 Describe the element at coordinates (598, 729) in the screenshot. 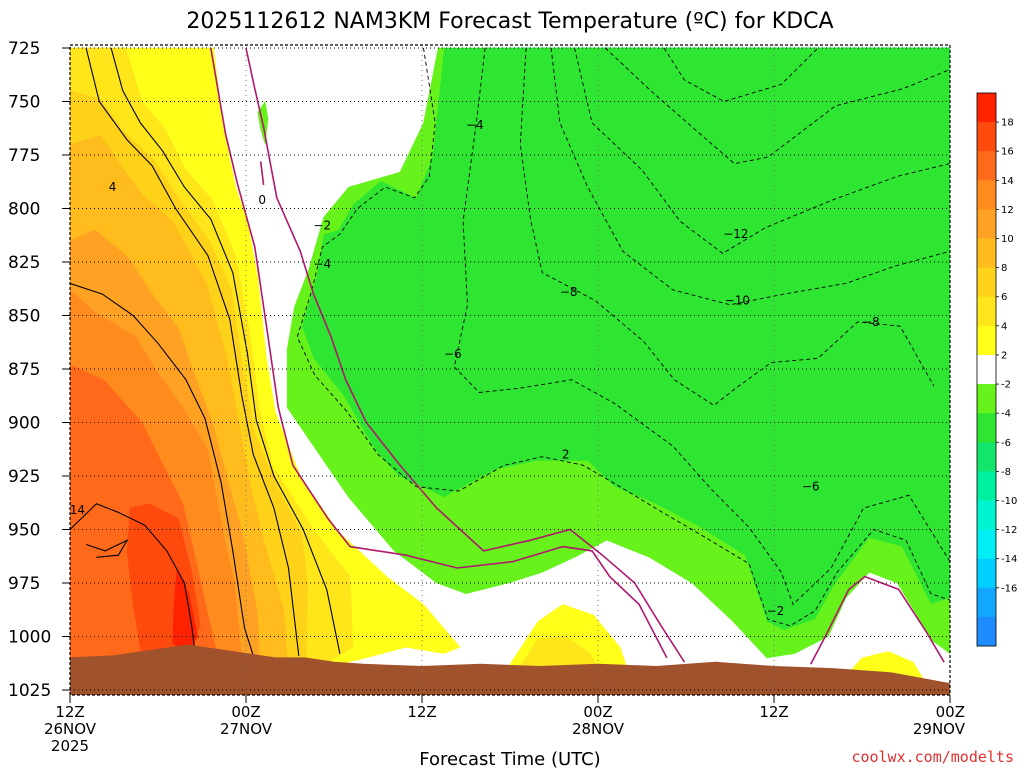

I see `x-tick-label-36-2: 28NOV` at that location.